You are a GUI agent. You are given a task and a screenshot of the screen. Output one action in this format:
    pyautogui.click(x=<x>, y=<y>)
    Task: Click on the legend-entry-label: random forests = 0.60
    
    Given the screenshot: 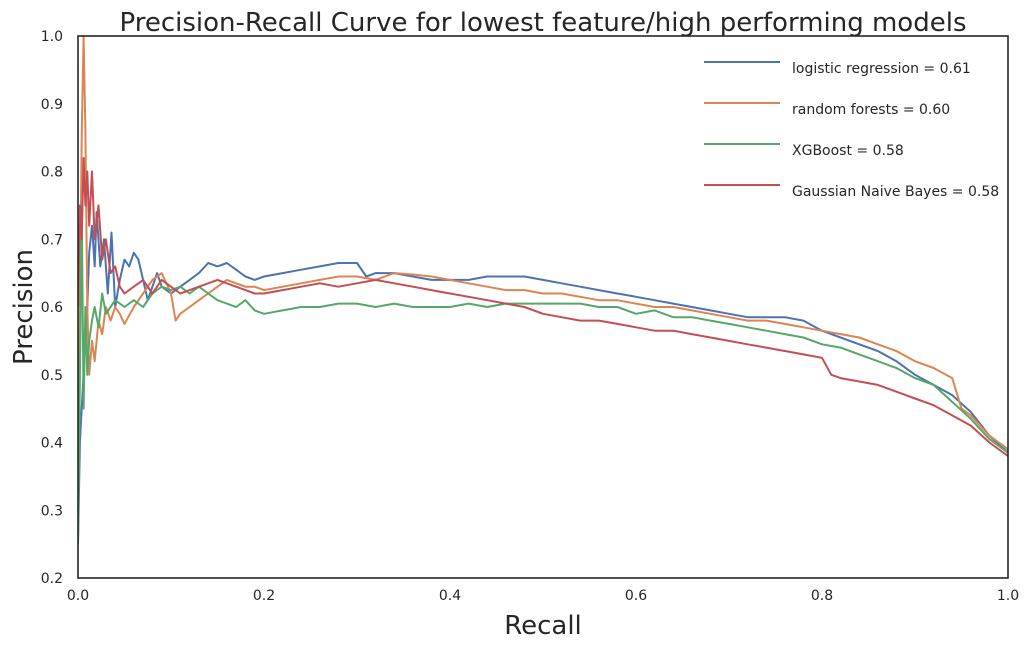 What is the action you would take?
    pyautogui.click(x=871, y=110)
    